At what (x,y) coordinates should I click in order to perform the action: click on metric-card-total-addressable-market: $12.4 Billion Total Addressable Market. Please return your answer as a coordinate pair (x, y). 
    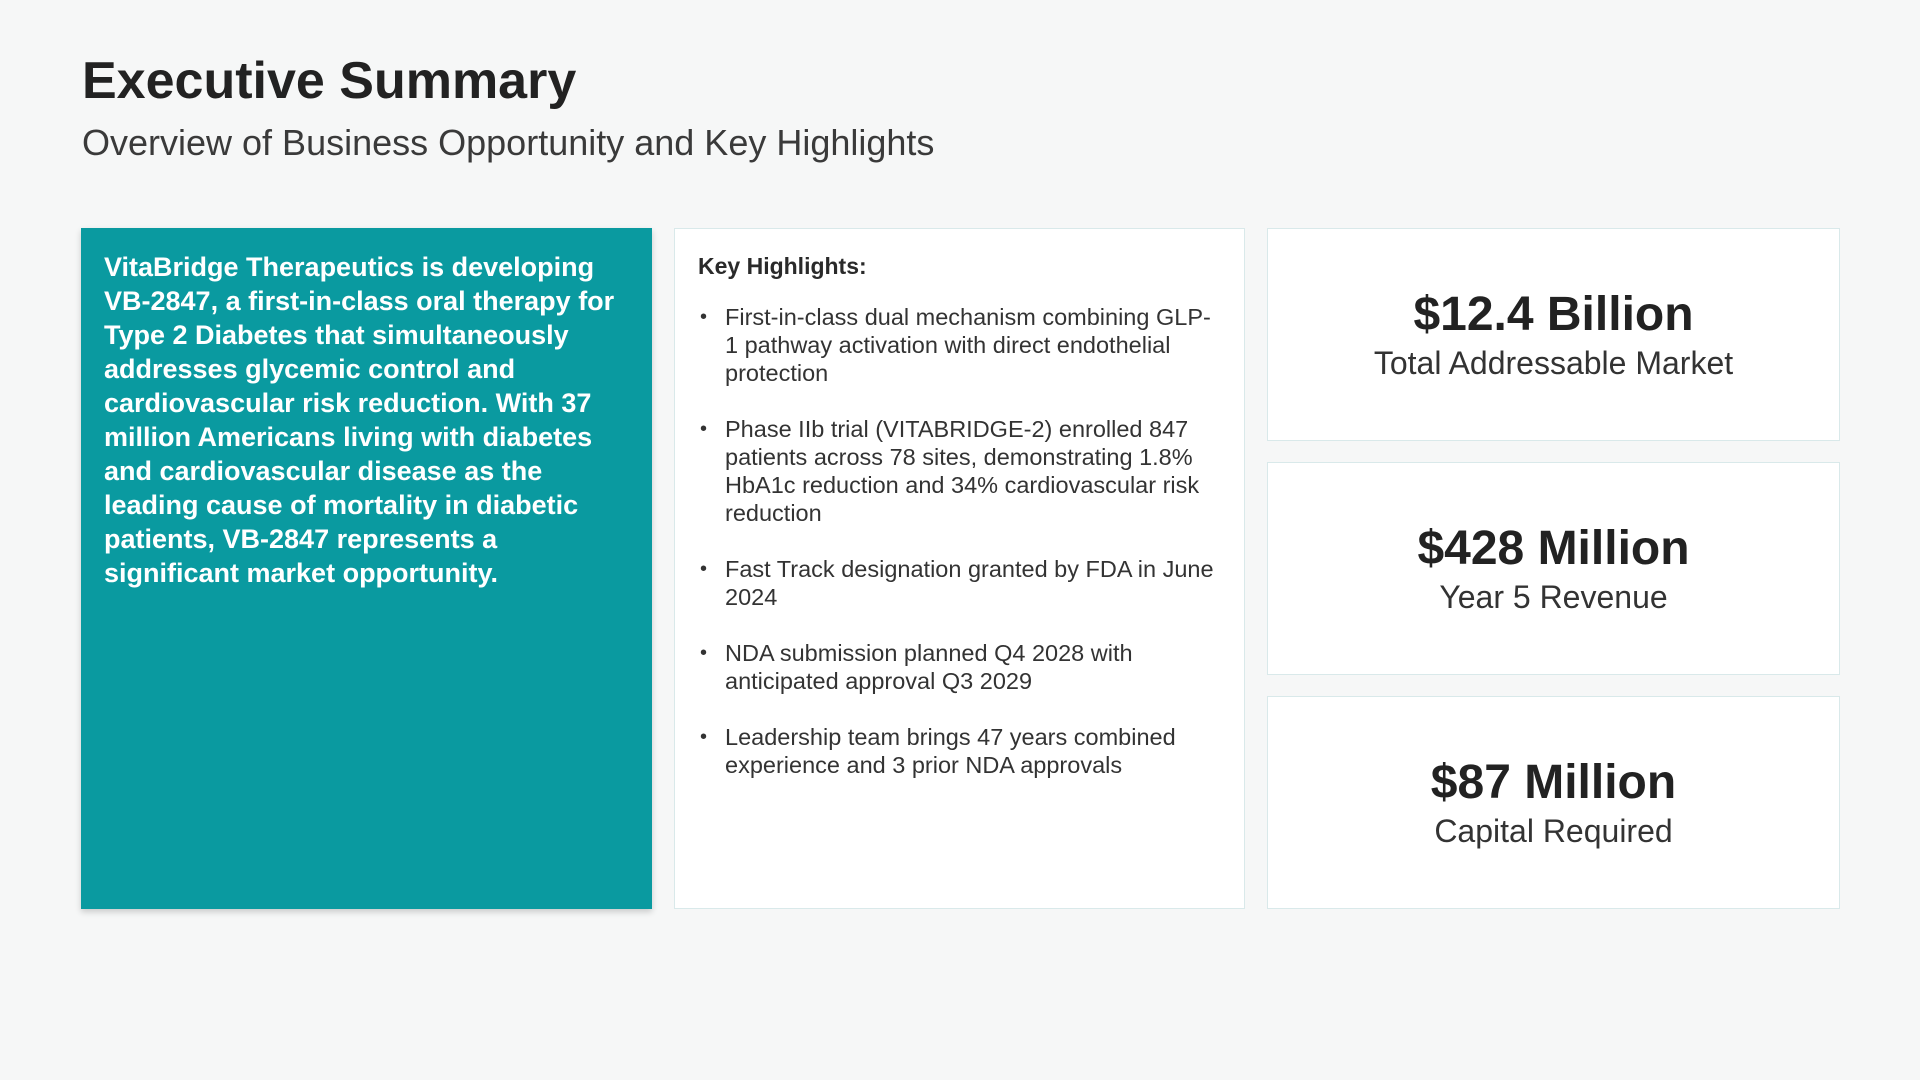
    Looking at the image, I should click on (1553, 334).